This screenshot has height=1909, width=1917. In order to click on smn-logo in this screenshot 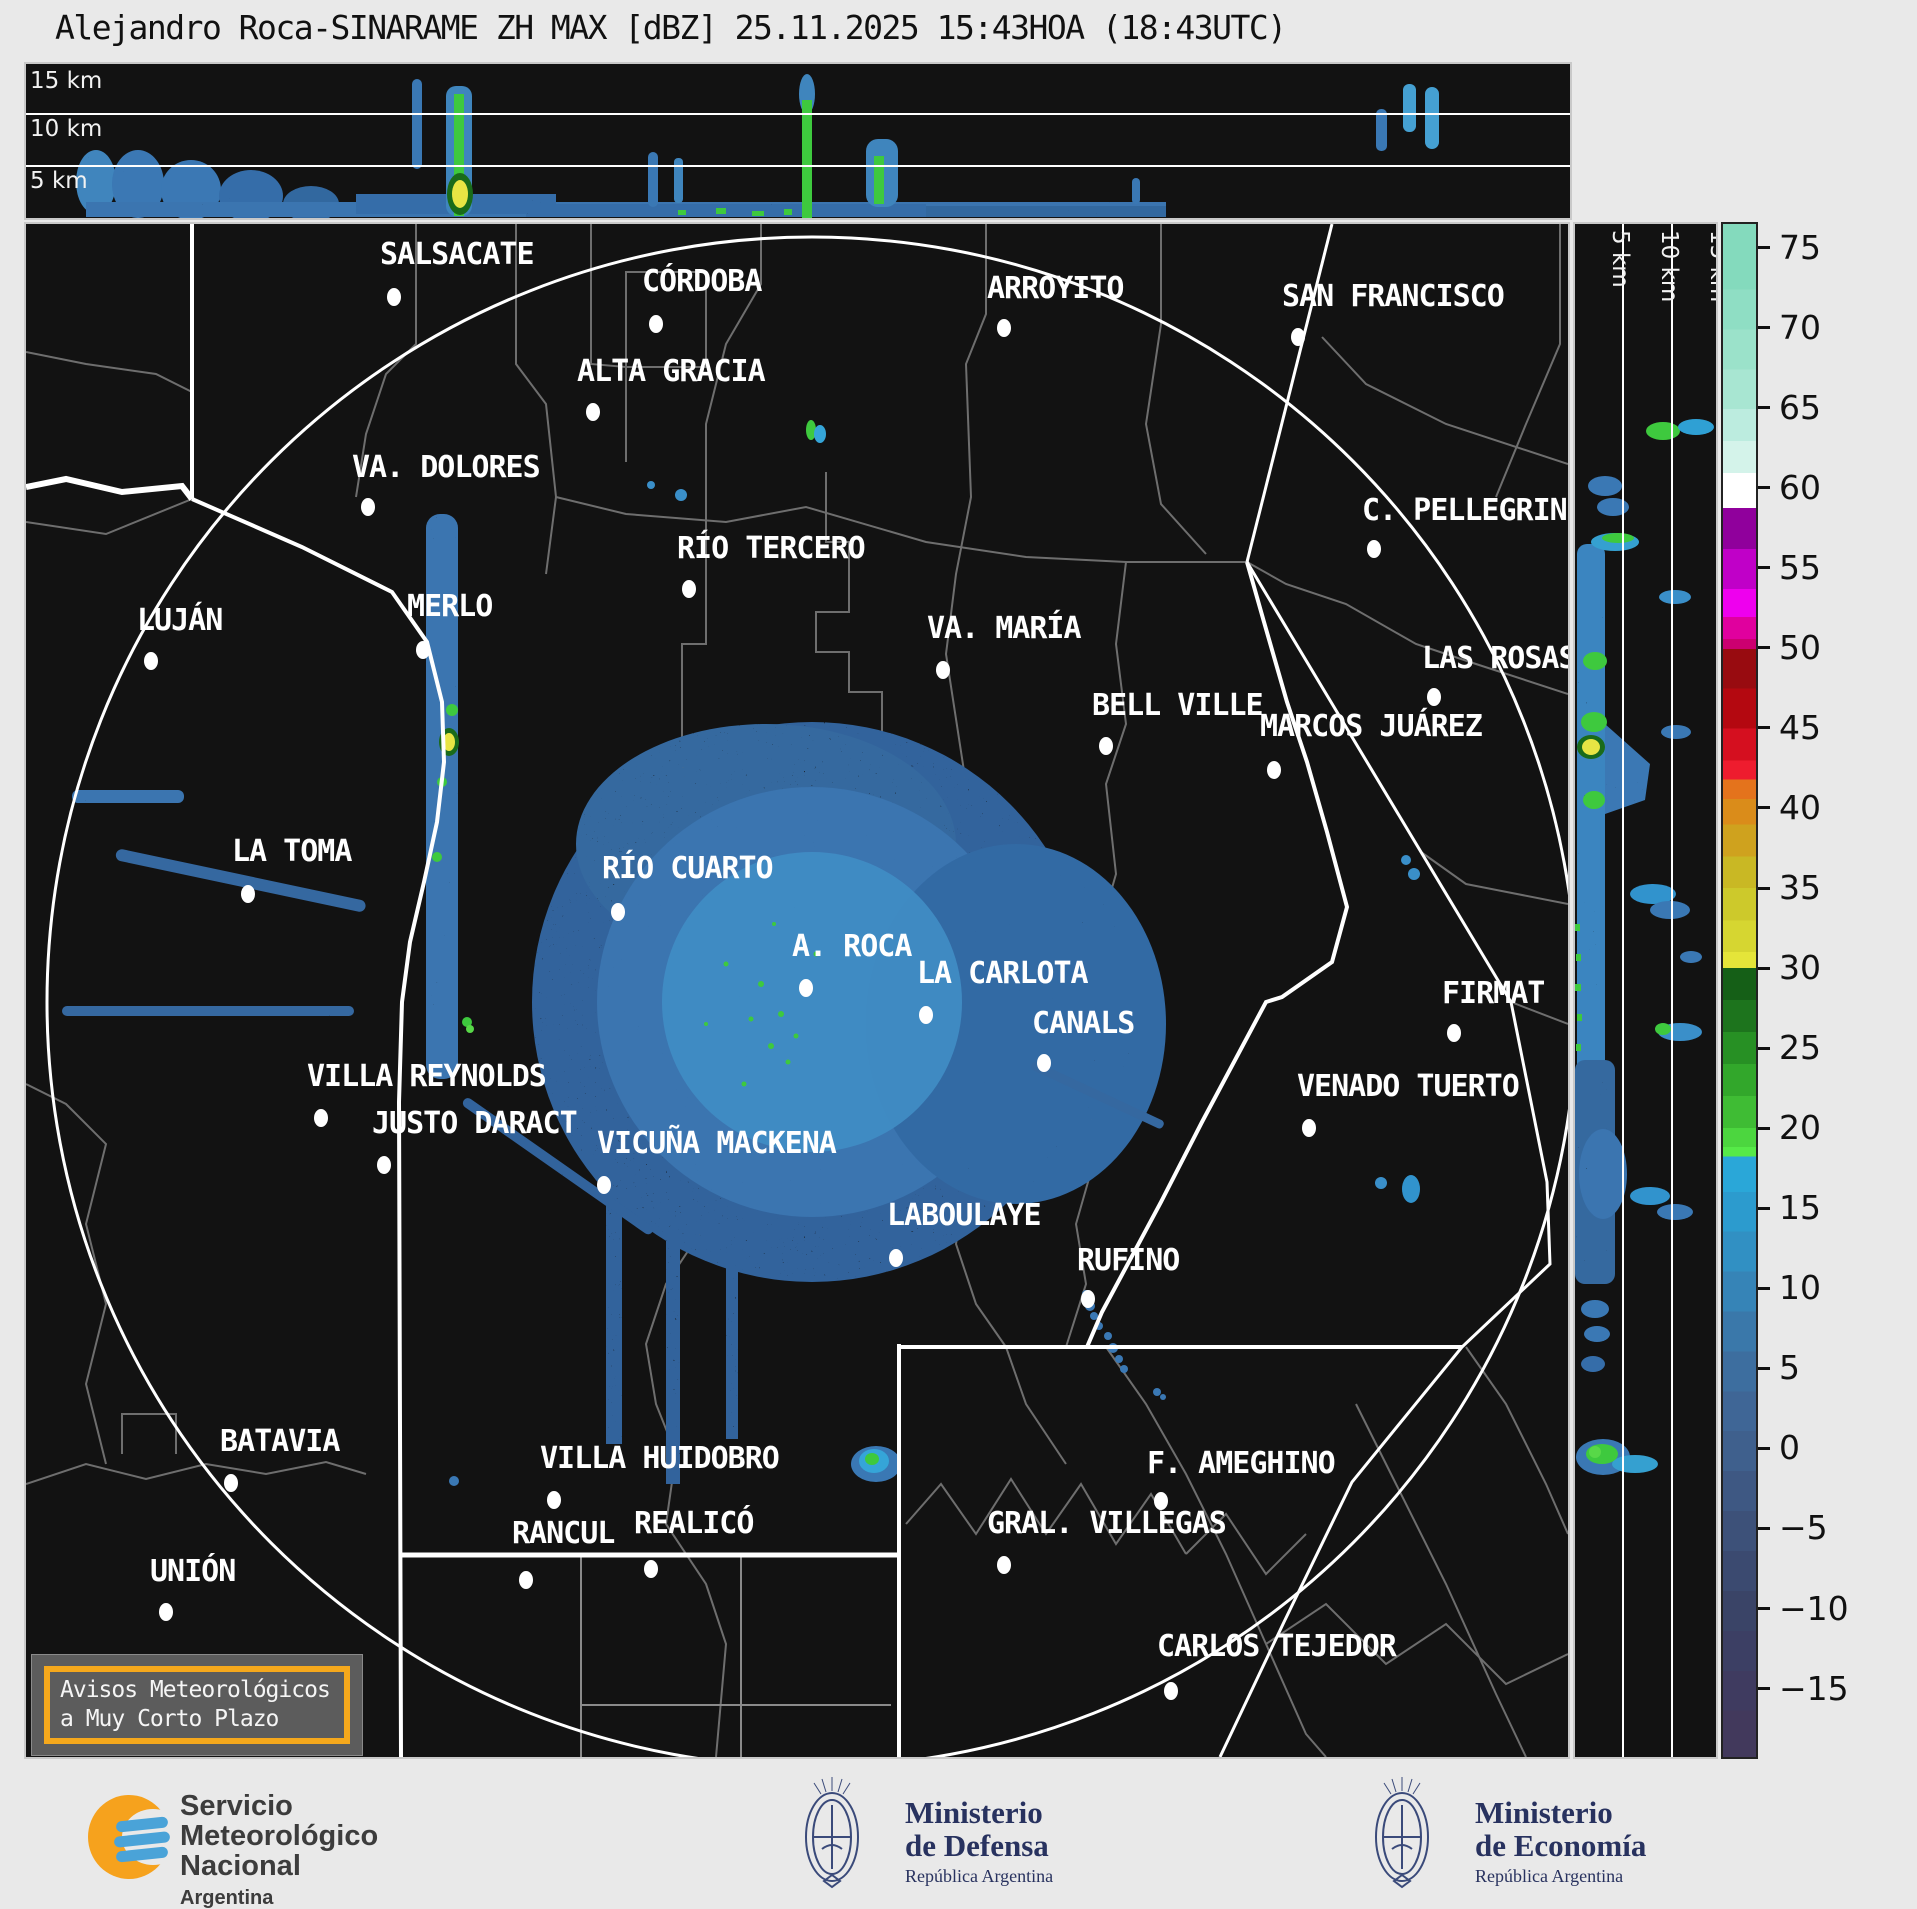, I will do `click(136, 1837)`.